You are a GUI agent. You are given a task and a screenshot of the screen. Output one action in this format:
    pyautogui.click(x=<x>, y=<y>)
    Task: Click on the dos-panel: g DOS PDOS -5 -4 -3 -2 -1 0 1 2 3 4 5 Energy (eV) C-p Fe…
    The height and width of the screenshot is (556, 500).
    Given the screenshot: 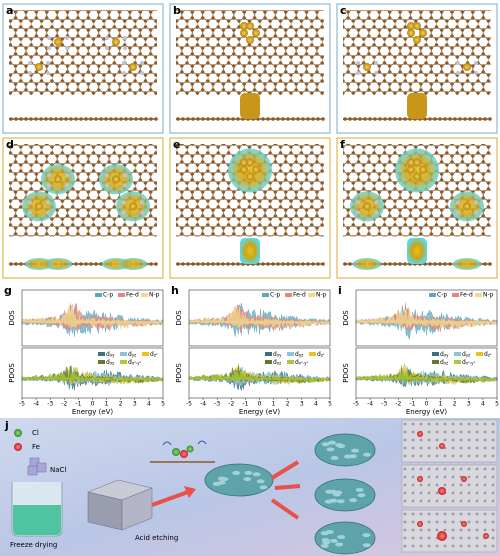 What is the action you would take?
    pyautogui.click(x=84, y=350)
    